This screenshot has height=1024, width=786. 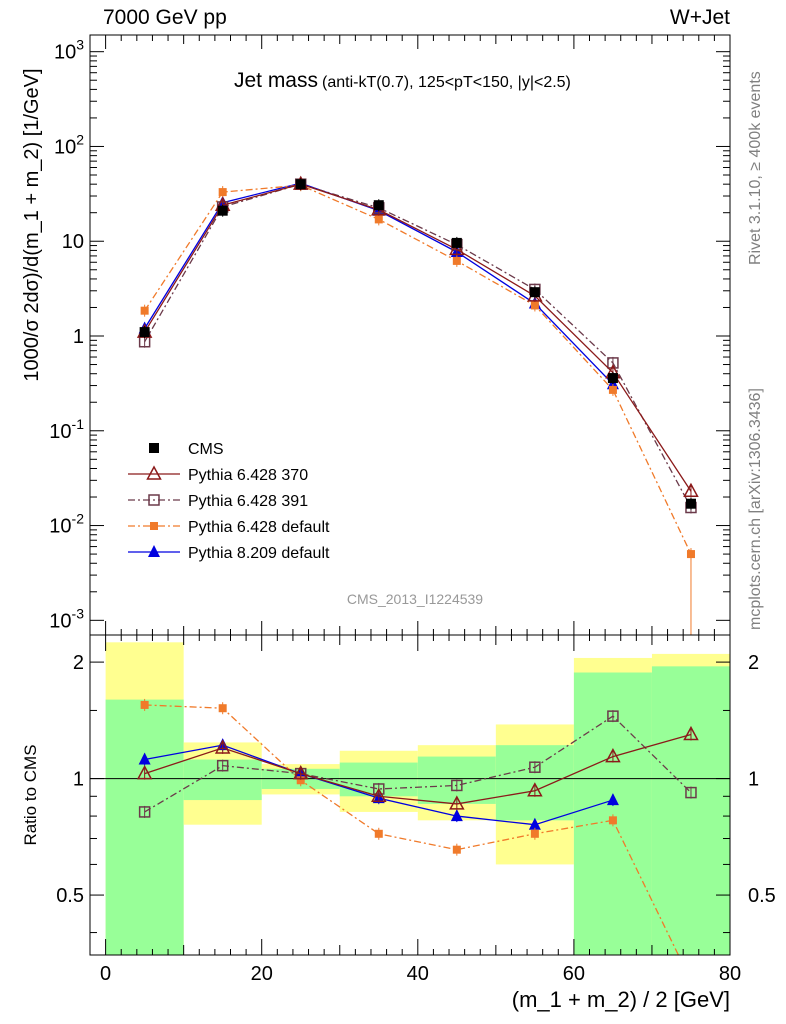 What do you see at coordinates (753, 663) in the screenshot?
I see `ratio-y-tick-label-right: 2` at bounding box center [753, 663].